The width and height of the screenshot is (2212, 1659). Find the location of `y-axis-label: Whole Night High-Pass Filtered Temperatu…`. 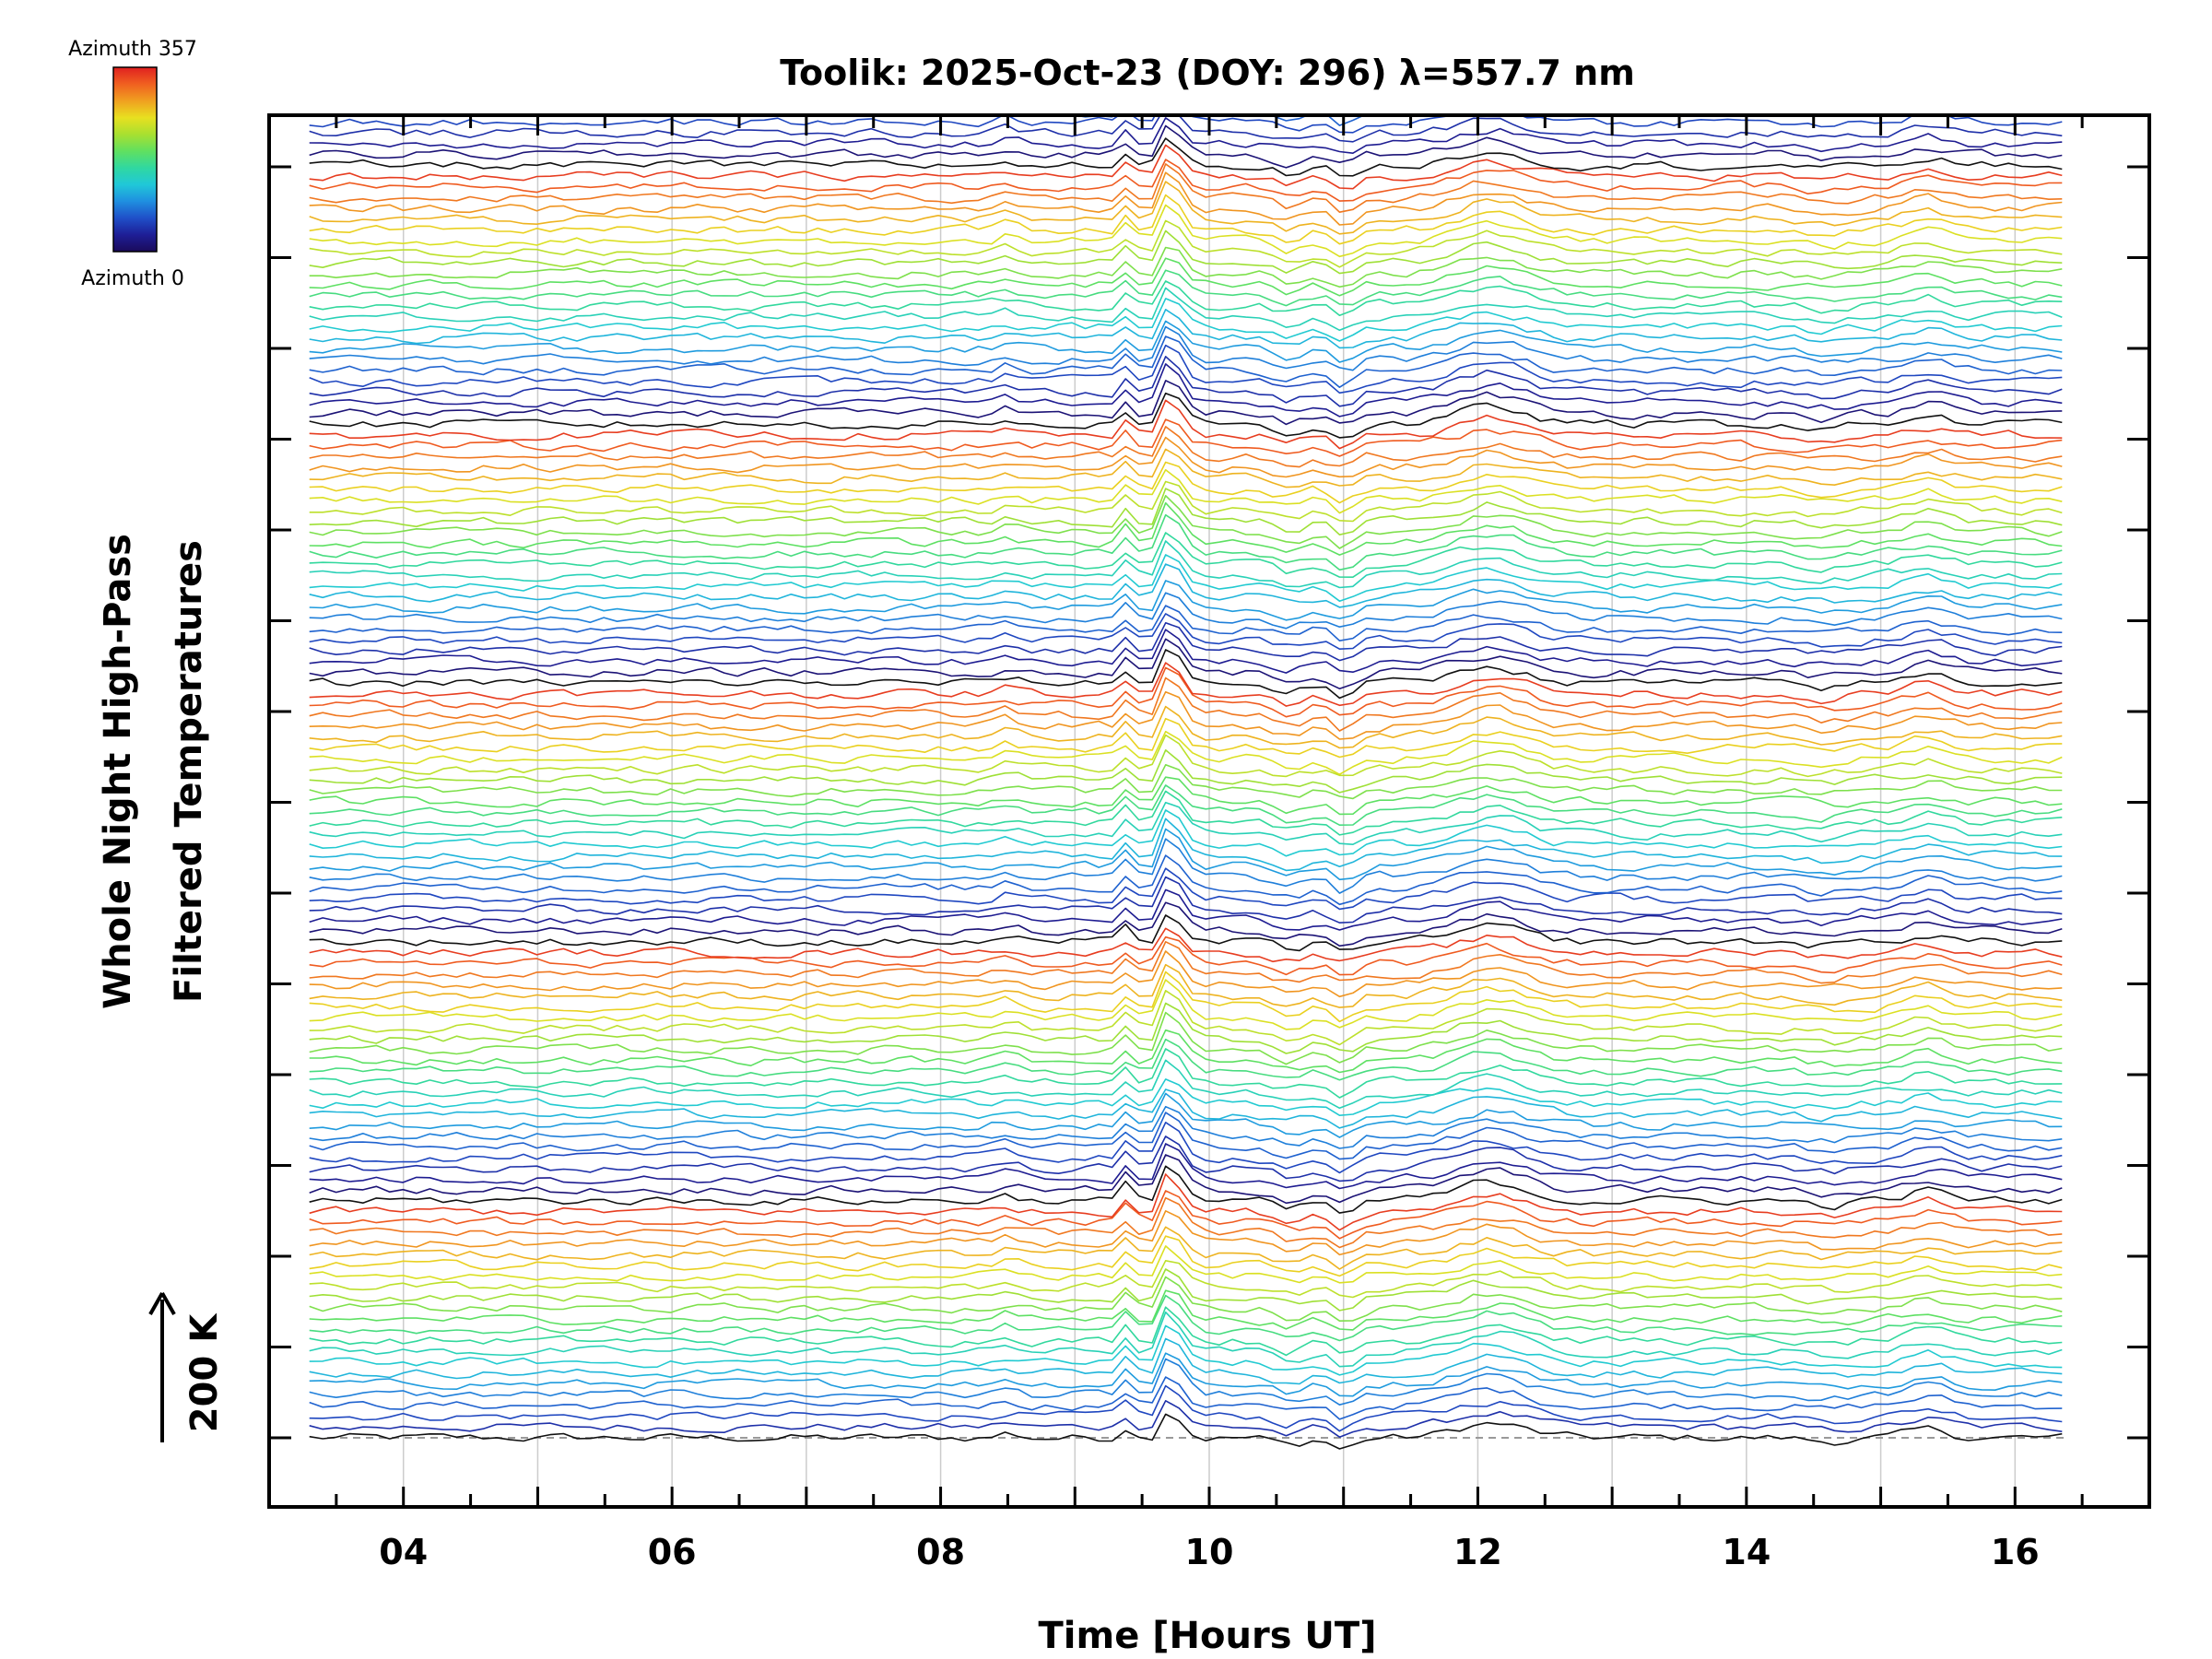

y-axis-label: Whole Night High-Pass Filtered Temperatu… is located at coordinates (153, 771).